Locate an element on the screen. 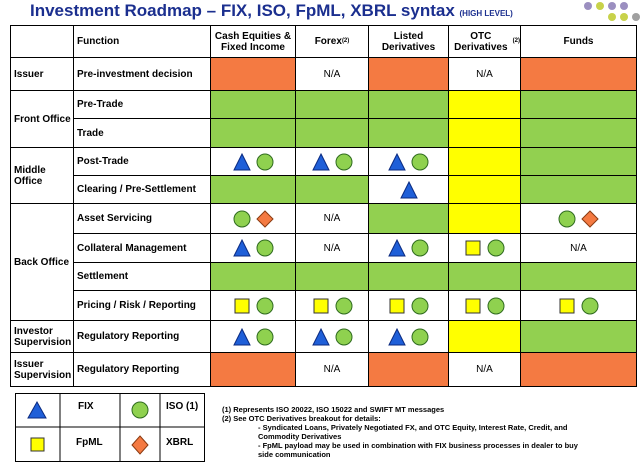 This screenshot has width=640, height=467. group-label: Back Office is located at coordinates (42, 262).